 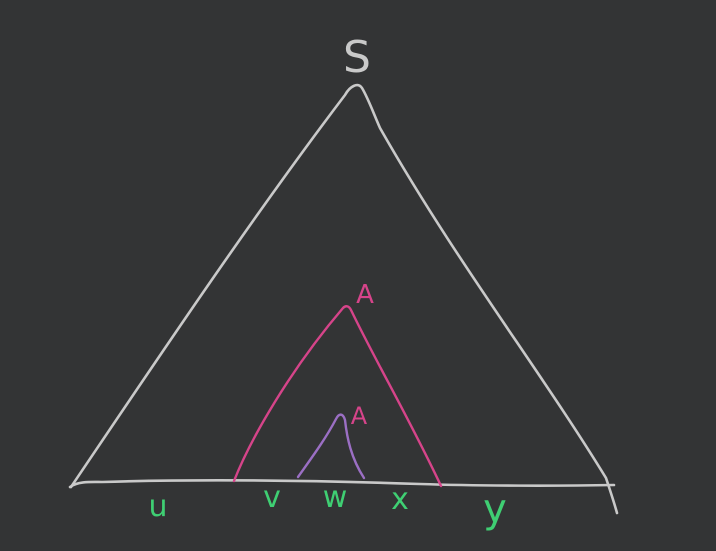 I want to click on inner-label: A, so click(x=365, y=295).